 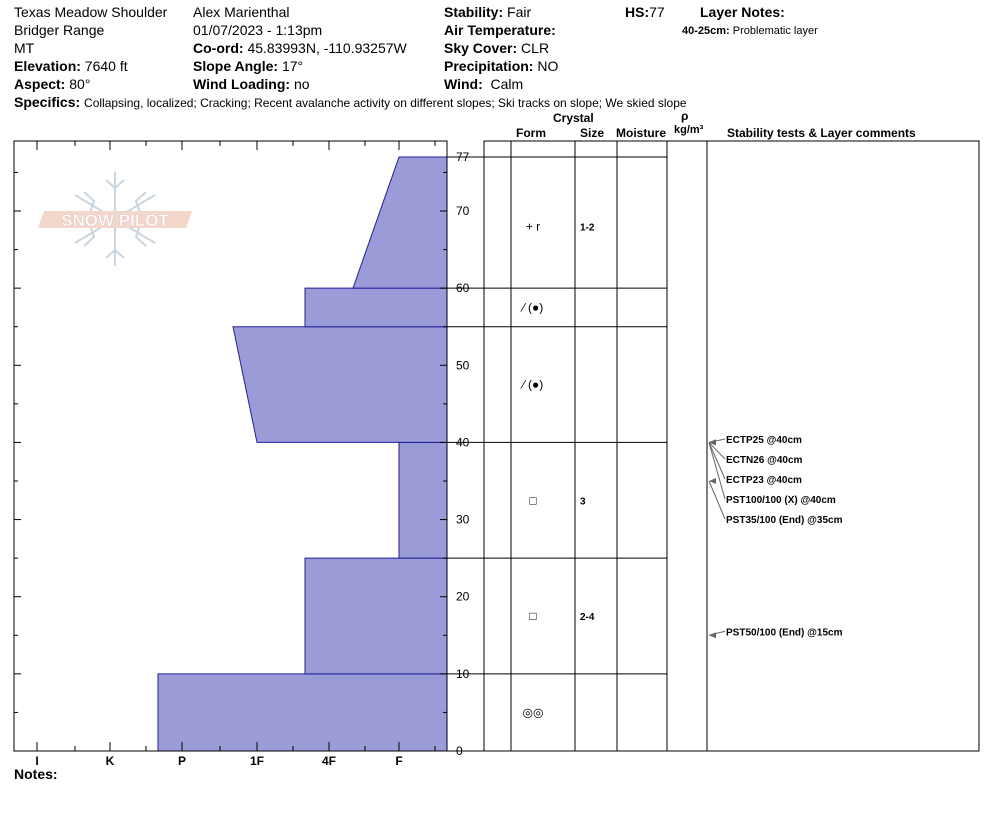 I want to click on stability: Stability: Fair, so click(x=487, y=12).